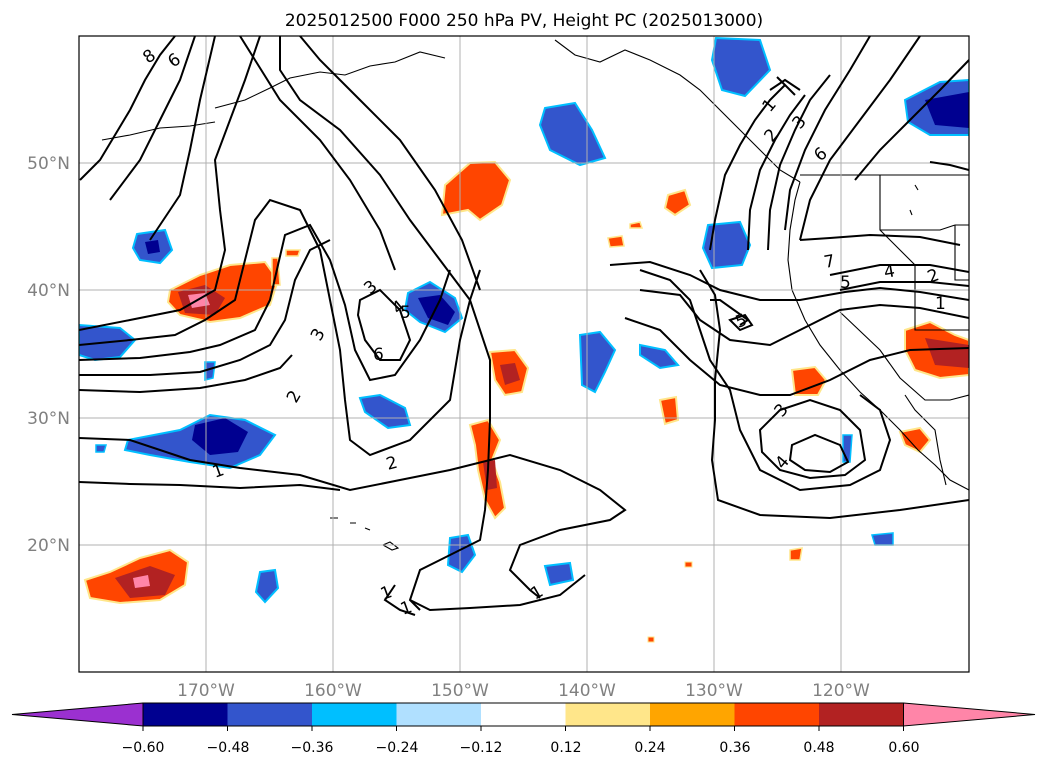 Image resolution: width=1047 pixels, height=765 pixels. Describe the element at coordinates (565, 748) in the screenshot. I see `colorbar-tick-label: 0.12` at that location.